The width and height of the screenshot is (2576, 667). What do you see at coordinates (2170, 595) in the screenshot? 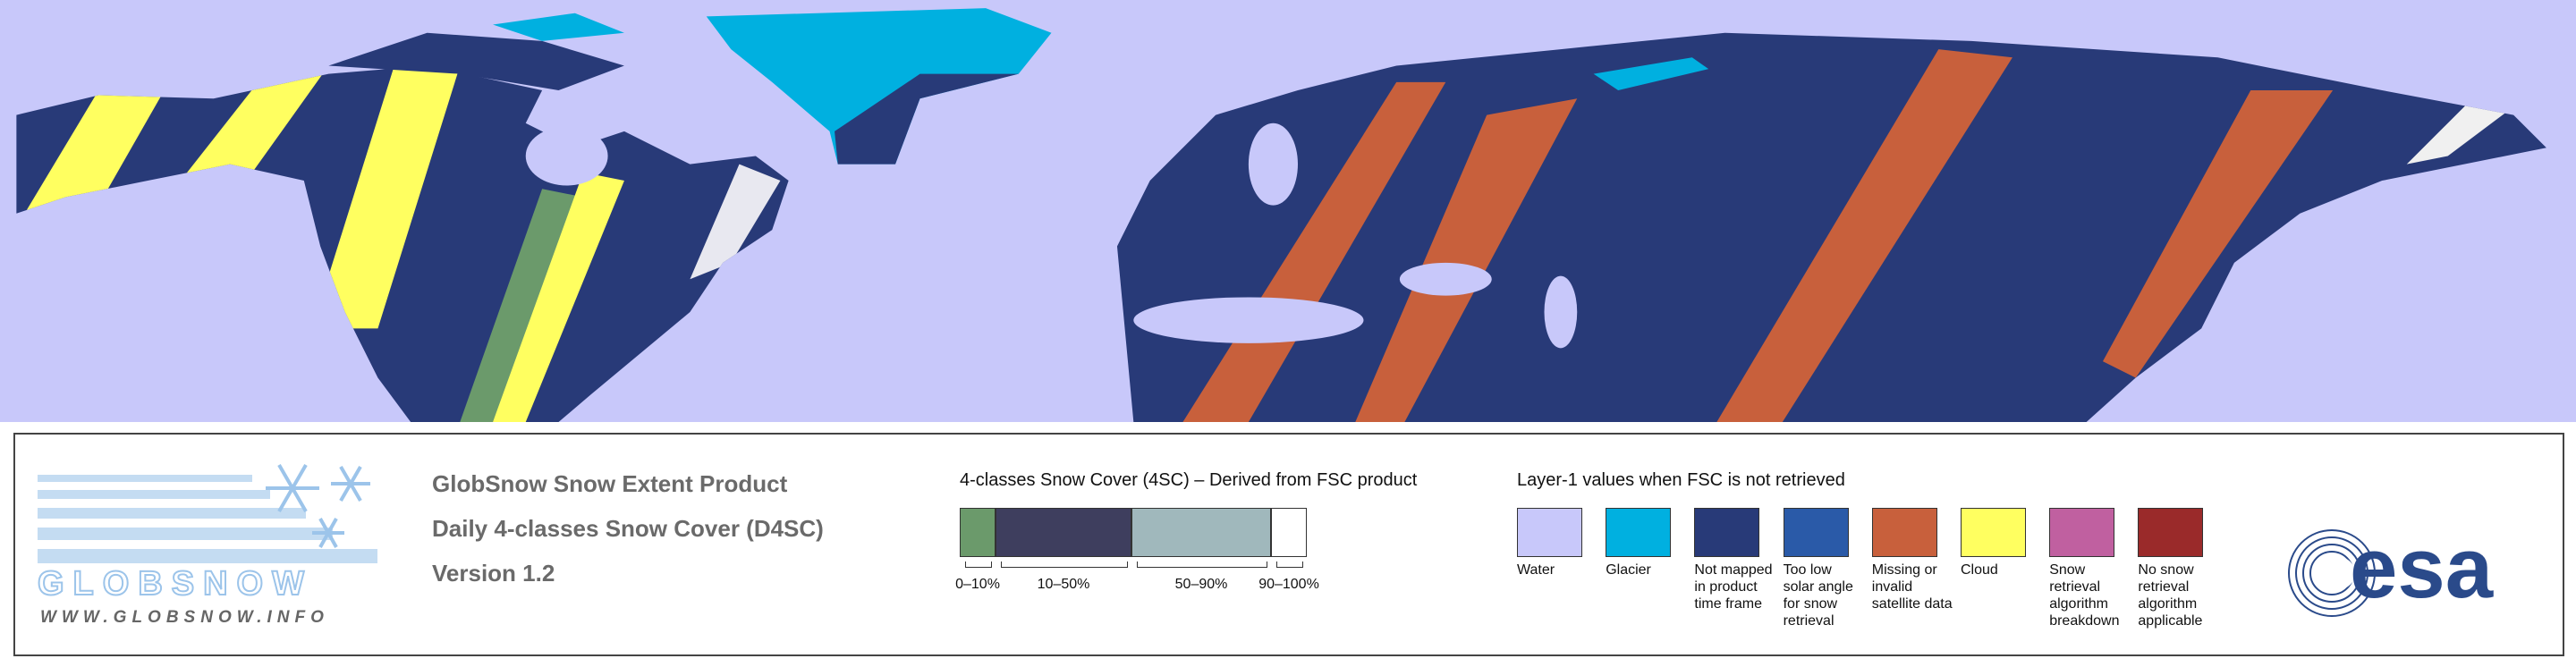
I see `layer1-label: No snow retrieval algorithm applicable` at bounding box center [2170, 595].